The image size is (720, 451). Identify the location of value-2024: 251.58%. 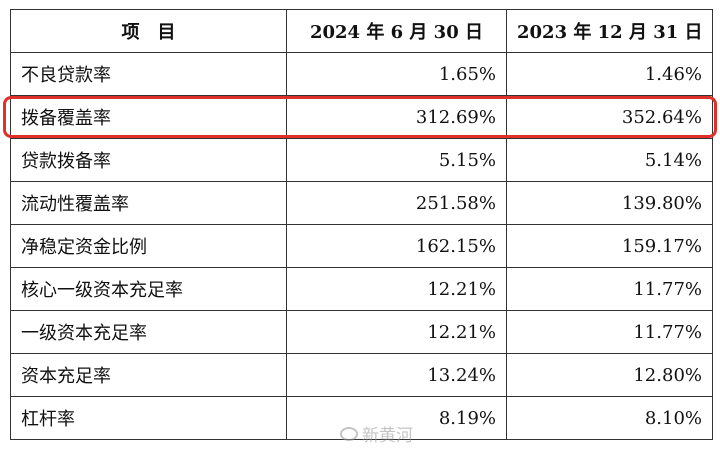
(396, 203).